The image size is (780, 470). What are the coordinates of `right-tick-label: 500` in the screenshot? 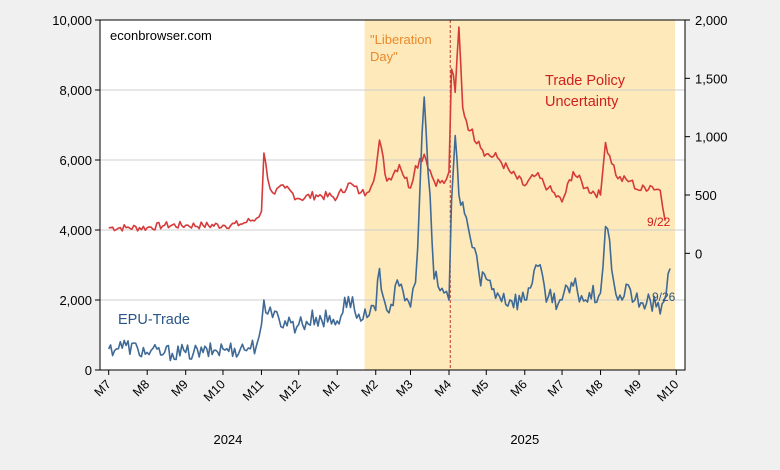 It's located at (706, 195).